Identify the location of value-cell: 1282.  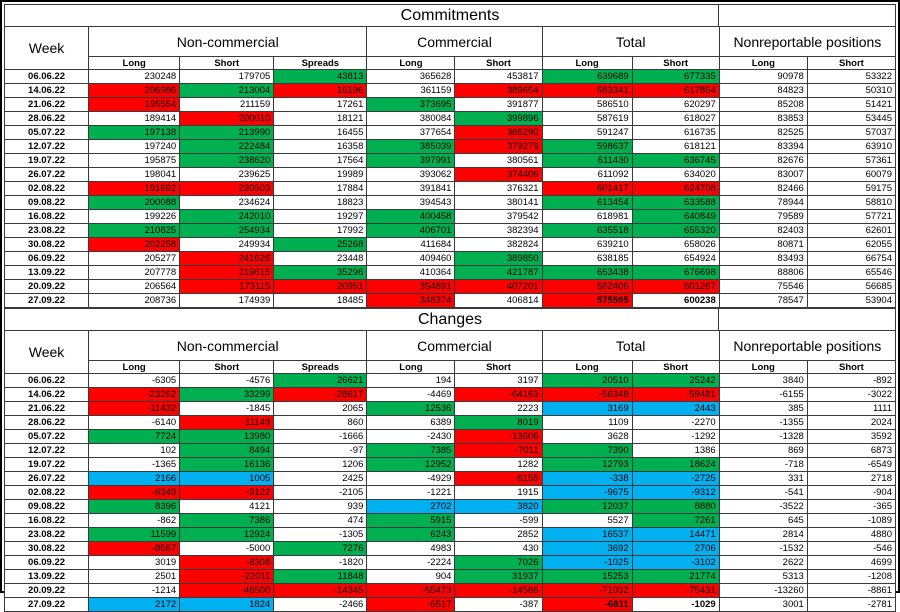
(498, 464).